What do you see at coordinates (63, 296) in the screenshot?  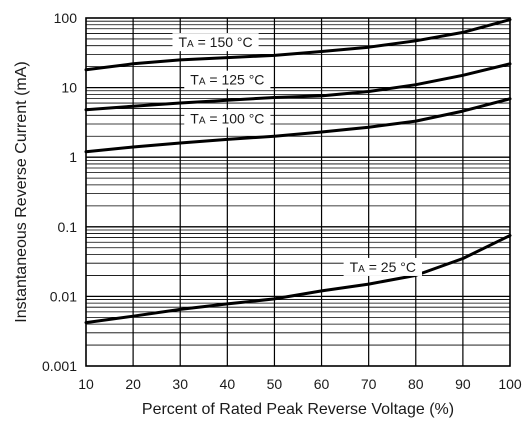 I see `y-tick-label: 0.01` at bounding box center [63, 296].